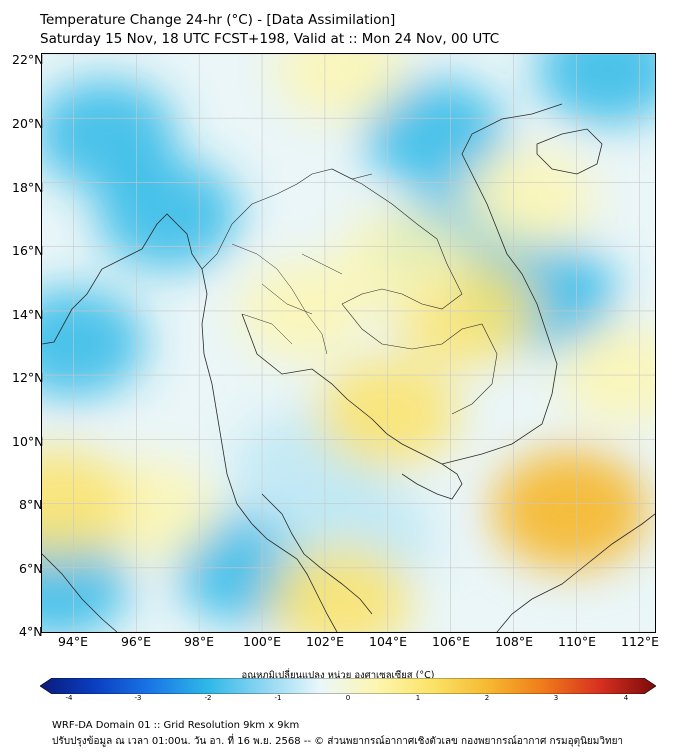  What do you see at coordinates (348, 698) in the screenshot?
I see `colorbar-tick-0: 0` at bounding box center [348, 698].